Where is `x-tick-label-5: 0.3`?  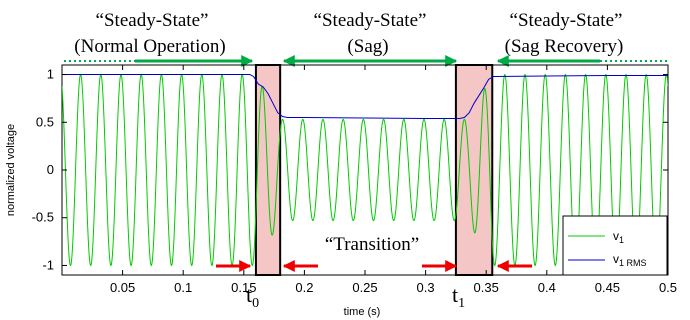 x-tick-label-5: 0.3 is located at coordinates (426, 287).